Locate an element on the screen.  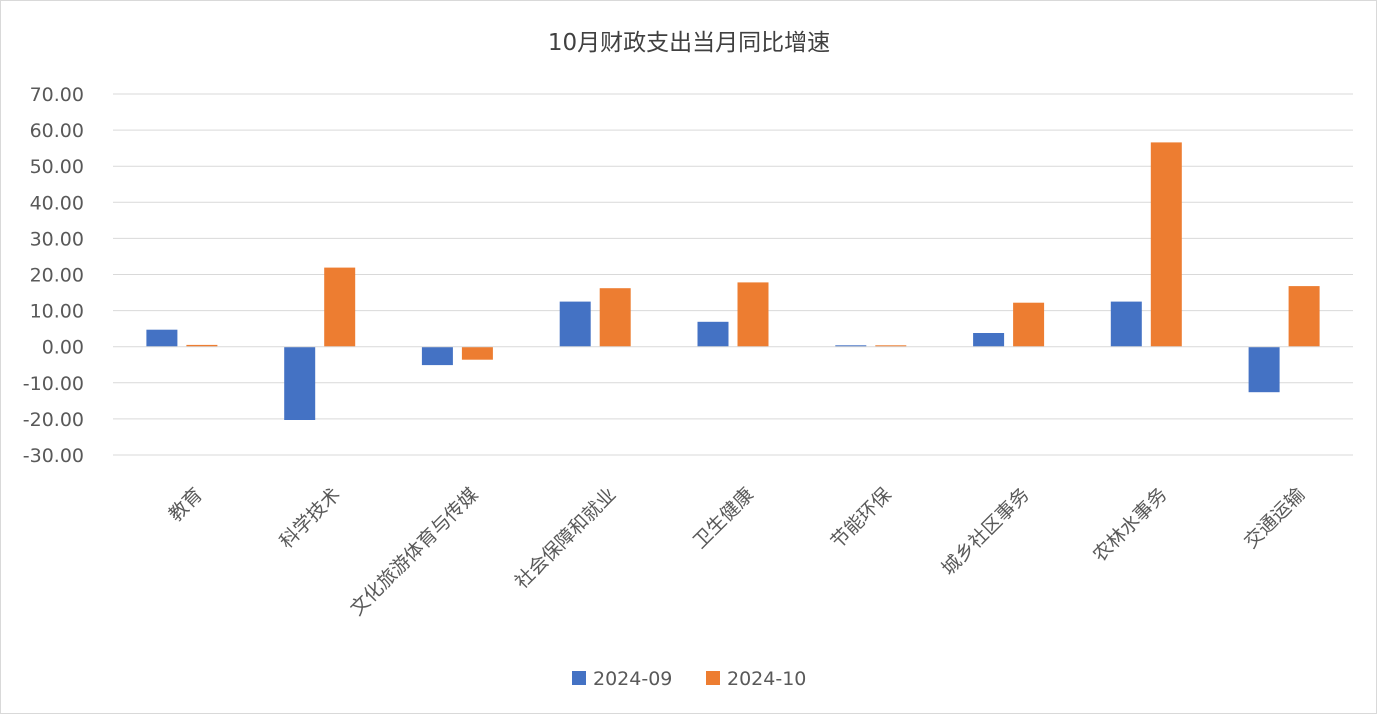
x-tick-label: 城乡社区事务 is located at coordinates (986, 532).